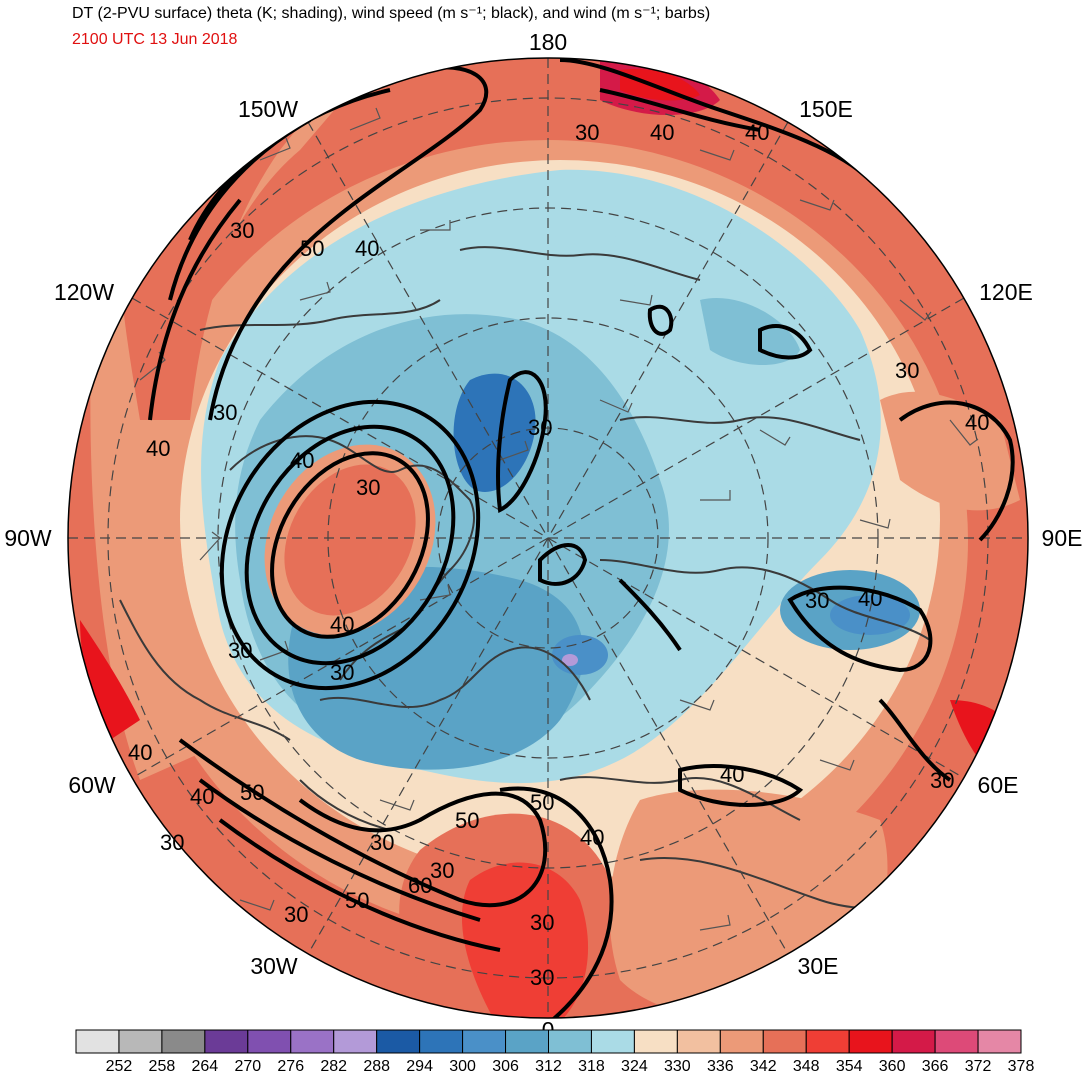 Image resolution: width=1088 pixels, height=1076 pixels. What do you see at coordinates (763, 1066) in the screenshot?
I see `colorbar-tick-label: 342` at bounding box center [763, 1066].